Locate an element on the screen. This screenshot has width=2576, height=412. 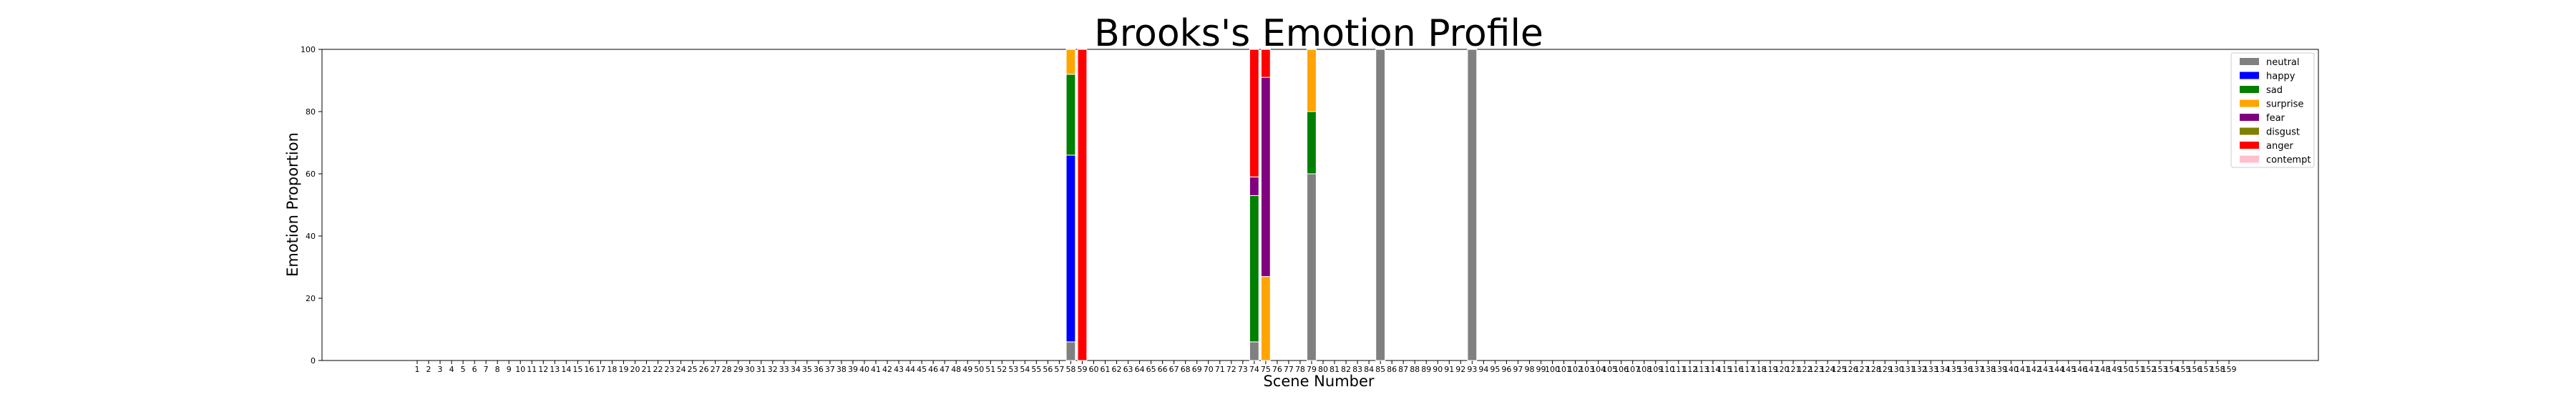
x-tick-label: 95 is located at coordinates (1495, 370).